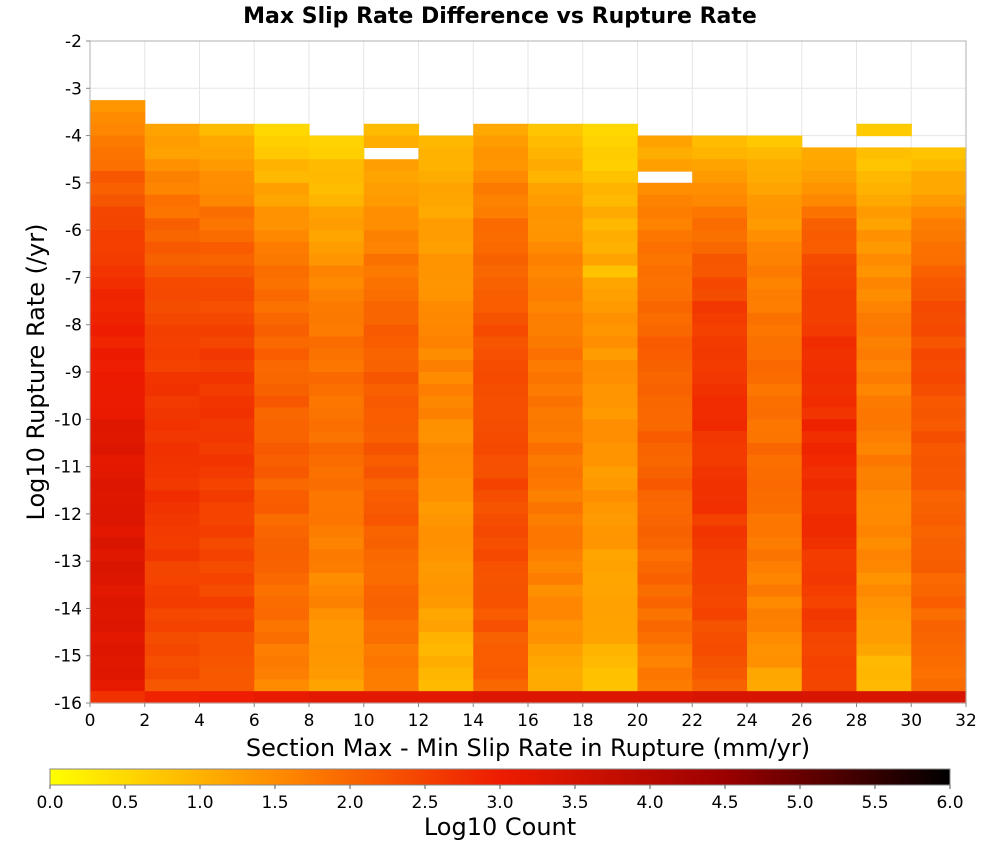 This screenshot has width=1000, height=850. I want to click on chart-title: Max Slip Rate Difference vs Rupture Rate, so click(500, 16).